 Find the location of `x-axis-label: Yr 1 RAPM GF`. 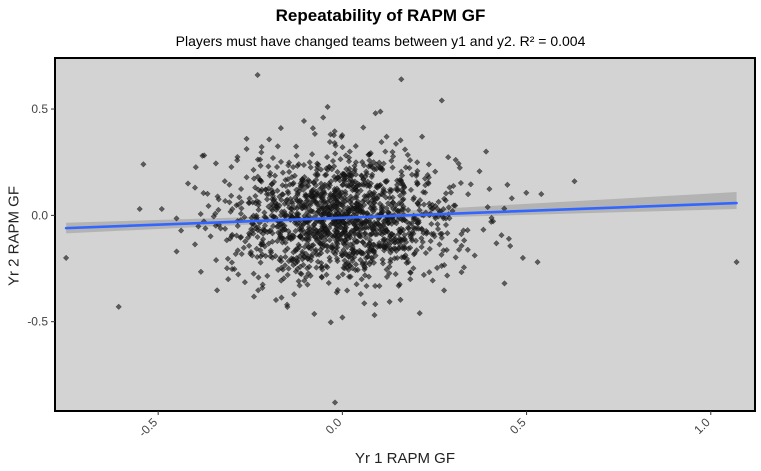

x-axis-label: Yr 1 RAPM GF is located at coordinates (404, 458).